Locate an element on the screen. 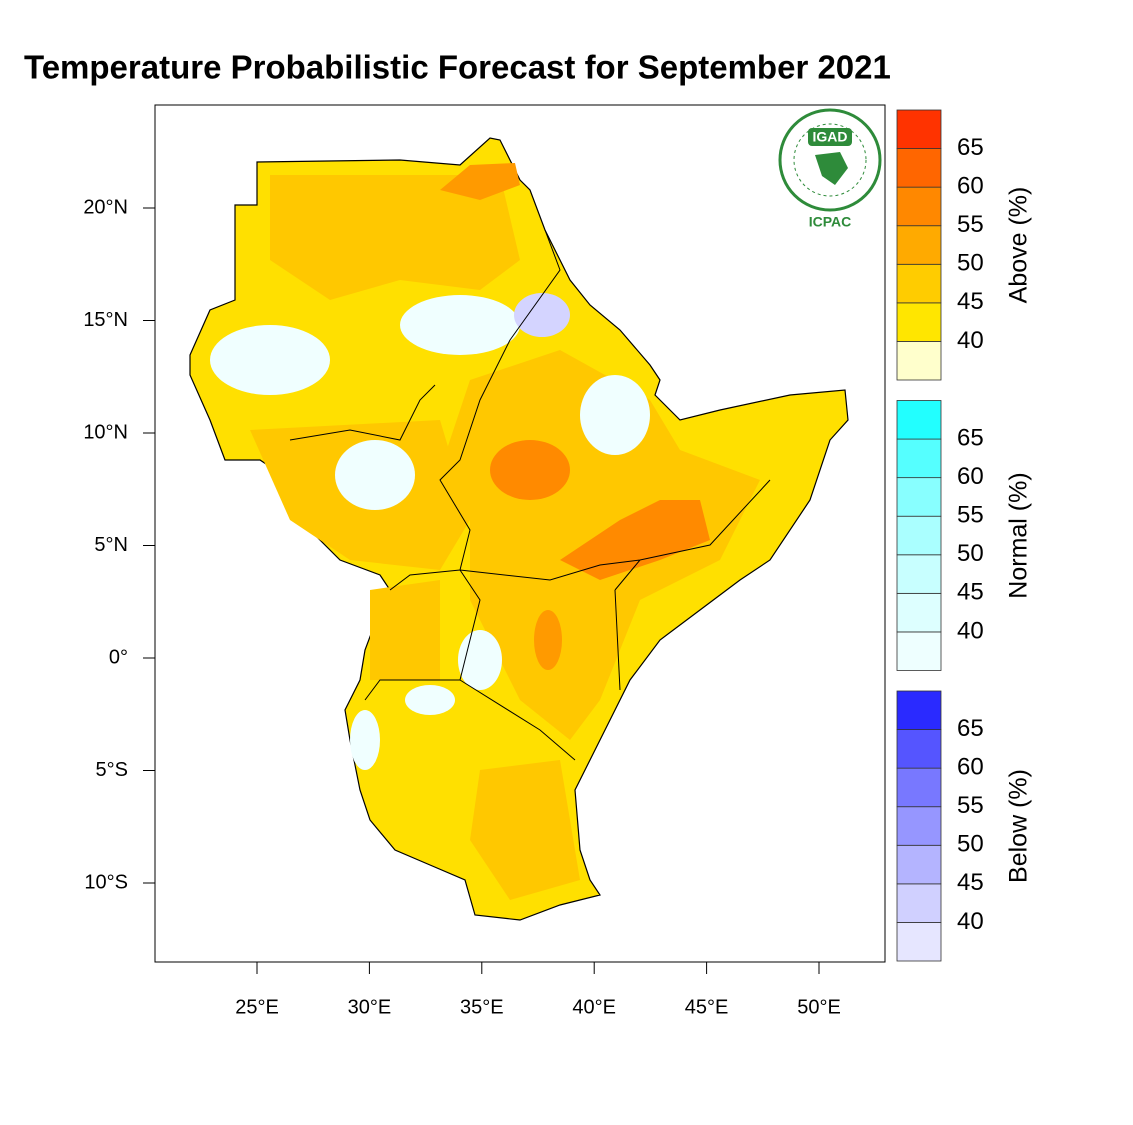 The image size is (1133, 1125). x-tick-label: 45°E is located at coordinates (707, 1007).